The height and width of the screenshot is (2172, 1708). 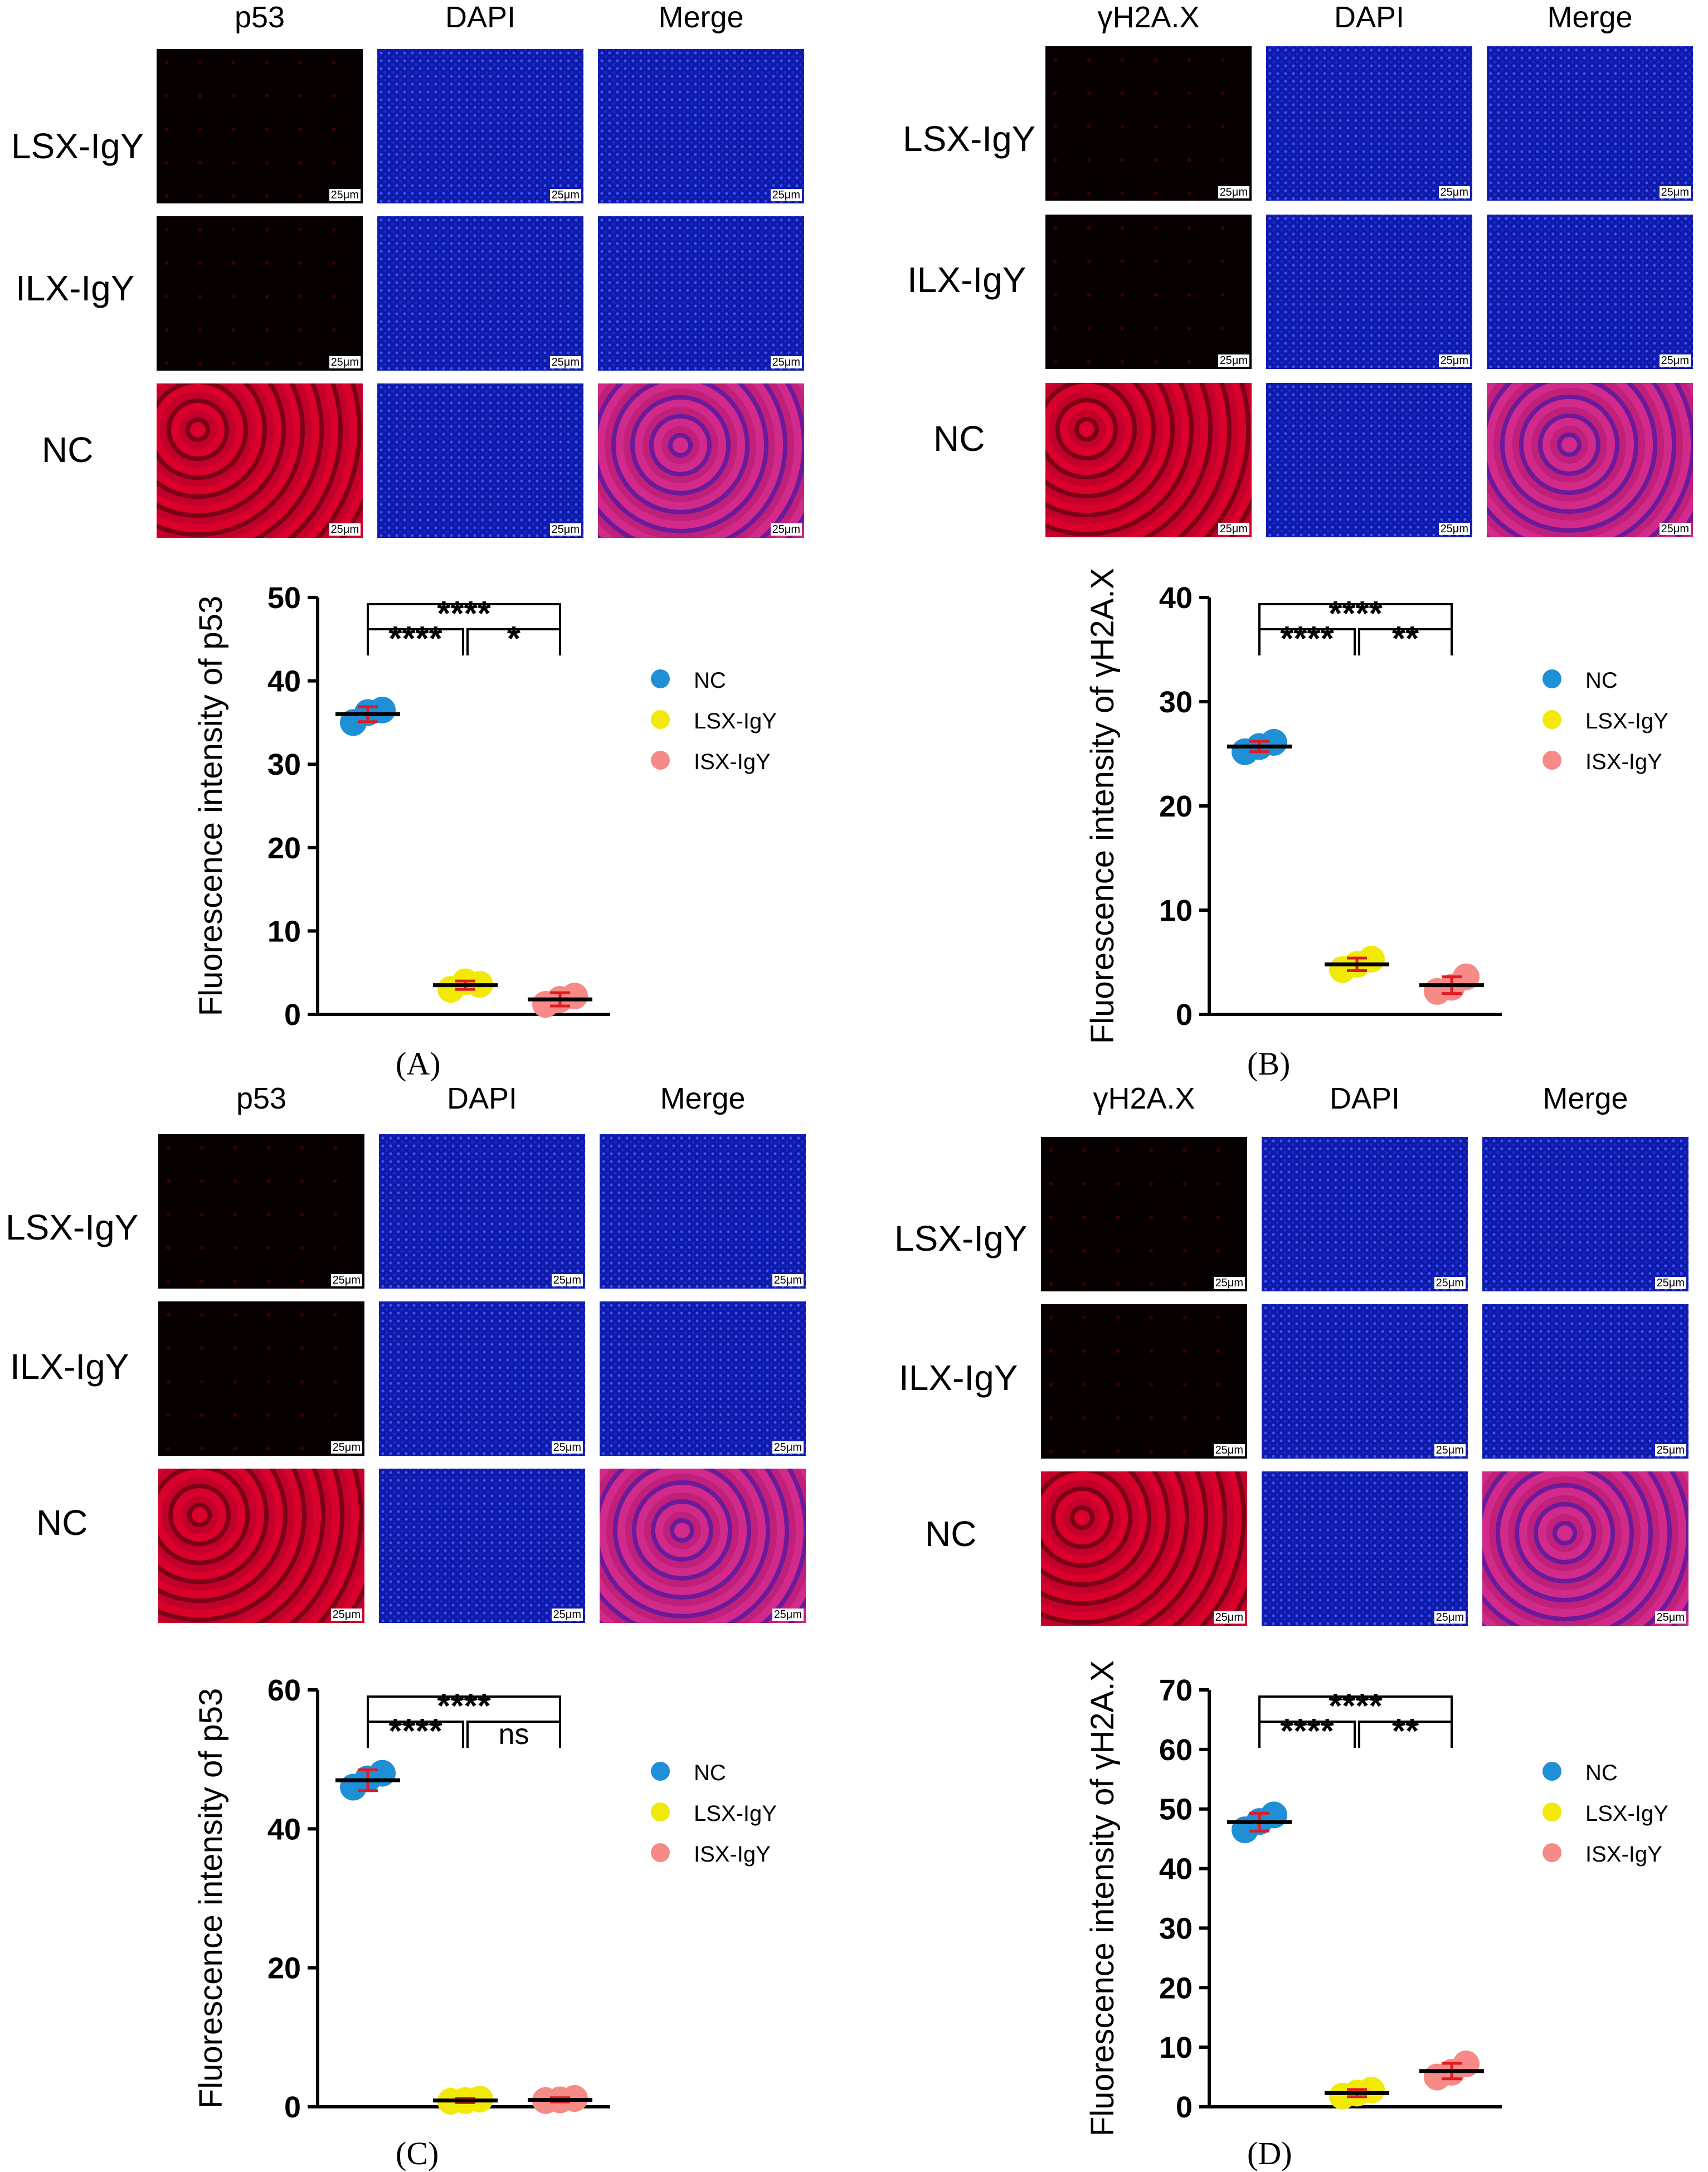 What do you see at coordinates (1269, 1064) in the screenshot?
I see `panel-letter-b: (B)` at bounding box center [1269, 1064].